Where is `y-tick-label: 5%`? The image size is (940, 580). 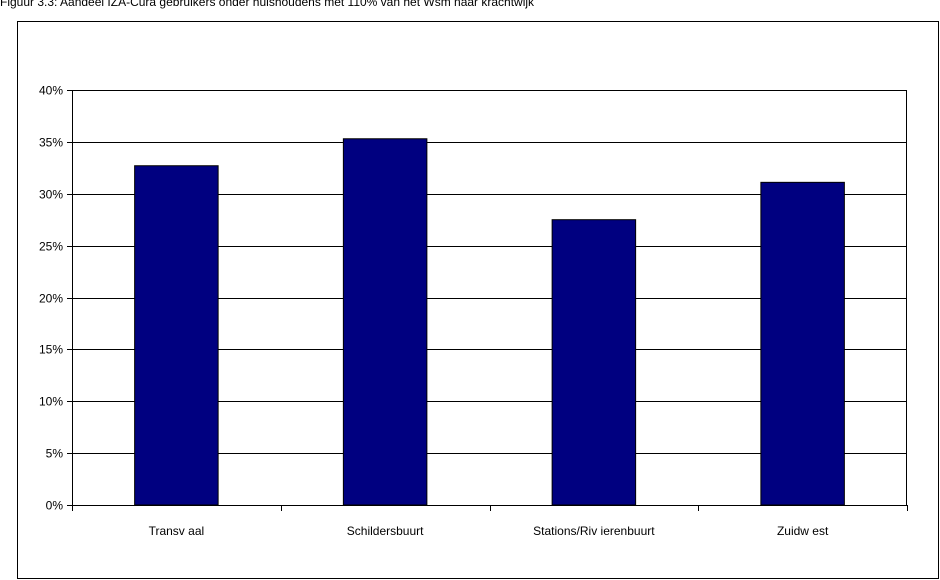
y-tick-label: 5% is located at coordinates (55, 454).